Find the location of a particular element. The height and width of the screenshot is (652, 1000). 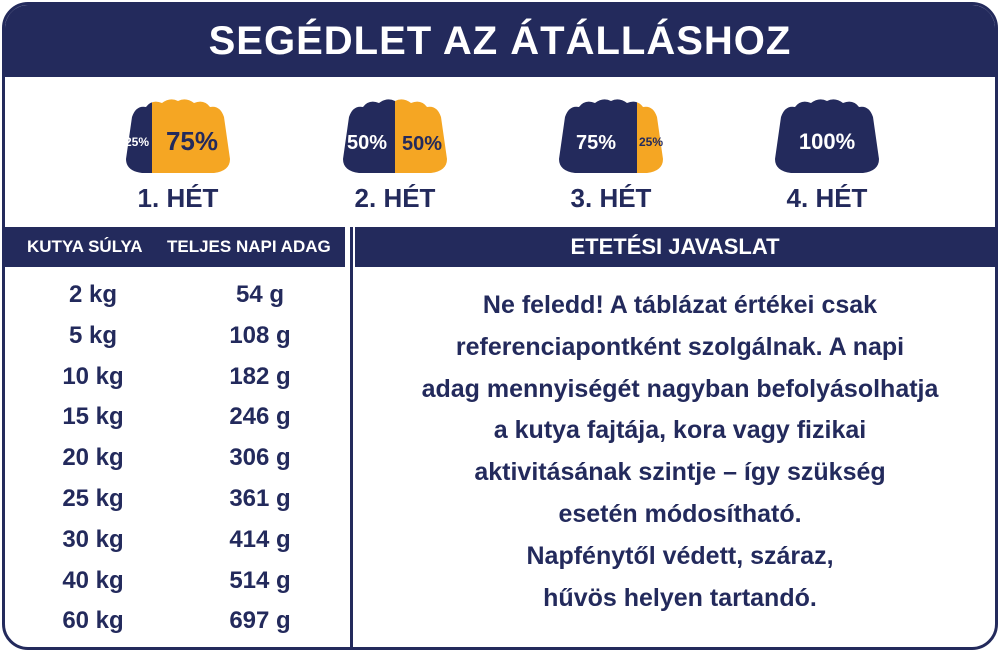

daily-portion: 361 g is located at coordinates (260, 498).